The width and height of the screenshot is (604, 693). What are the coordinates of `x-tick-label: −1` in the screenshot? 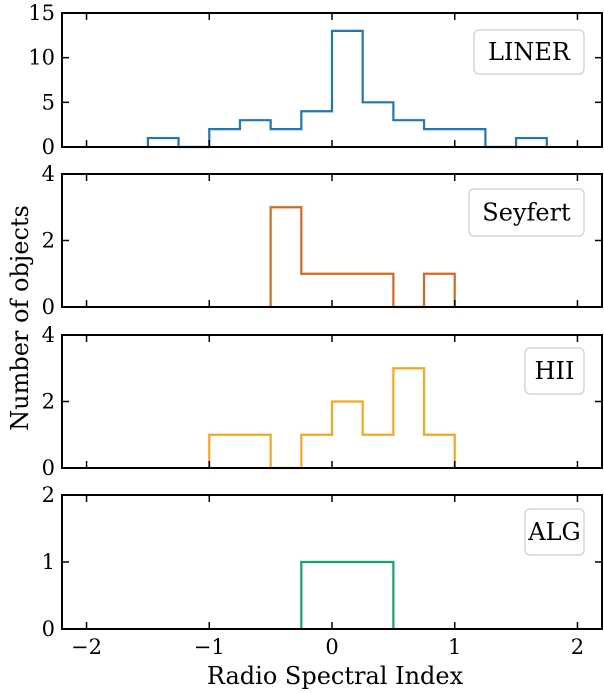 It's located at (209, 647).